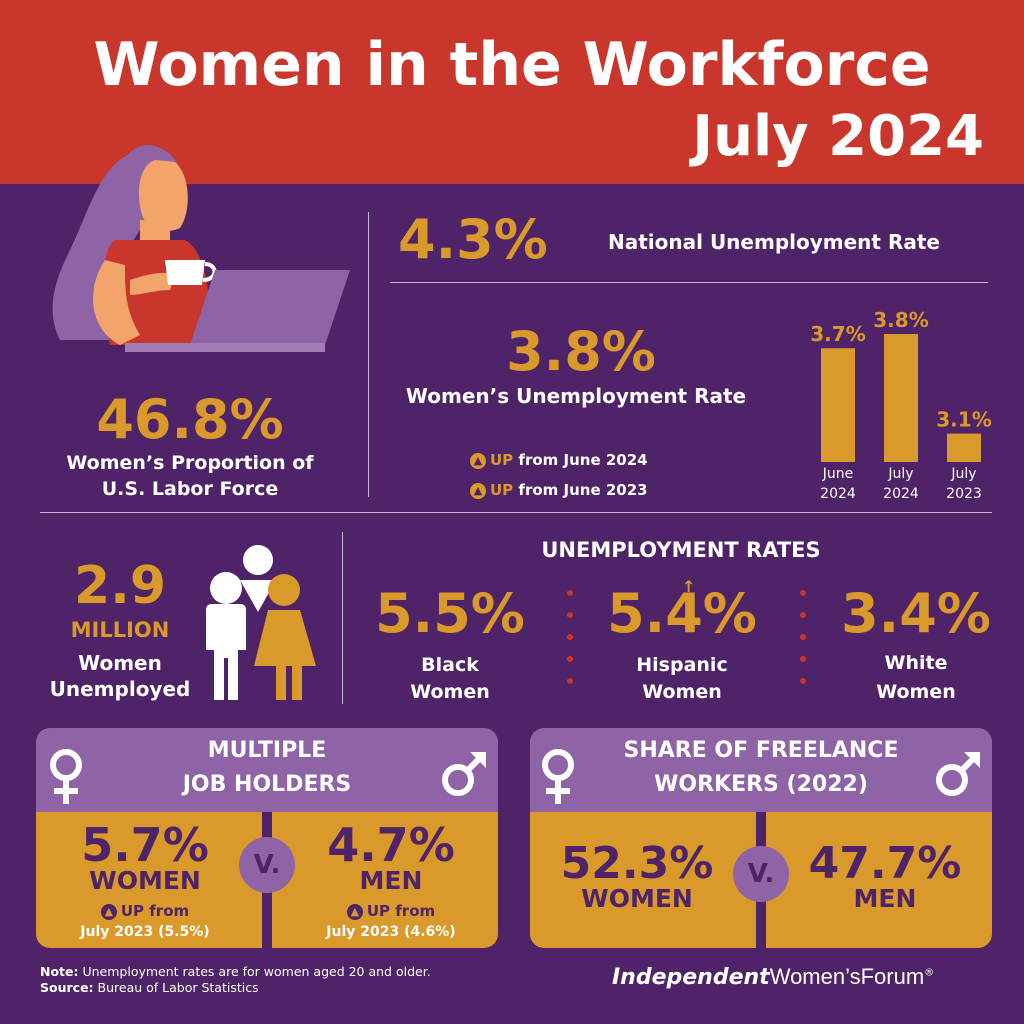 This screenshot has width=1024, height=1024. I want to click on bar-value-label: 3.8%, so click(900, 320).